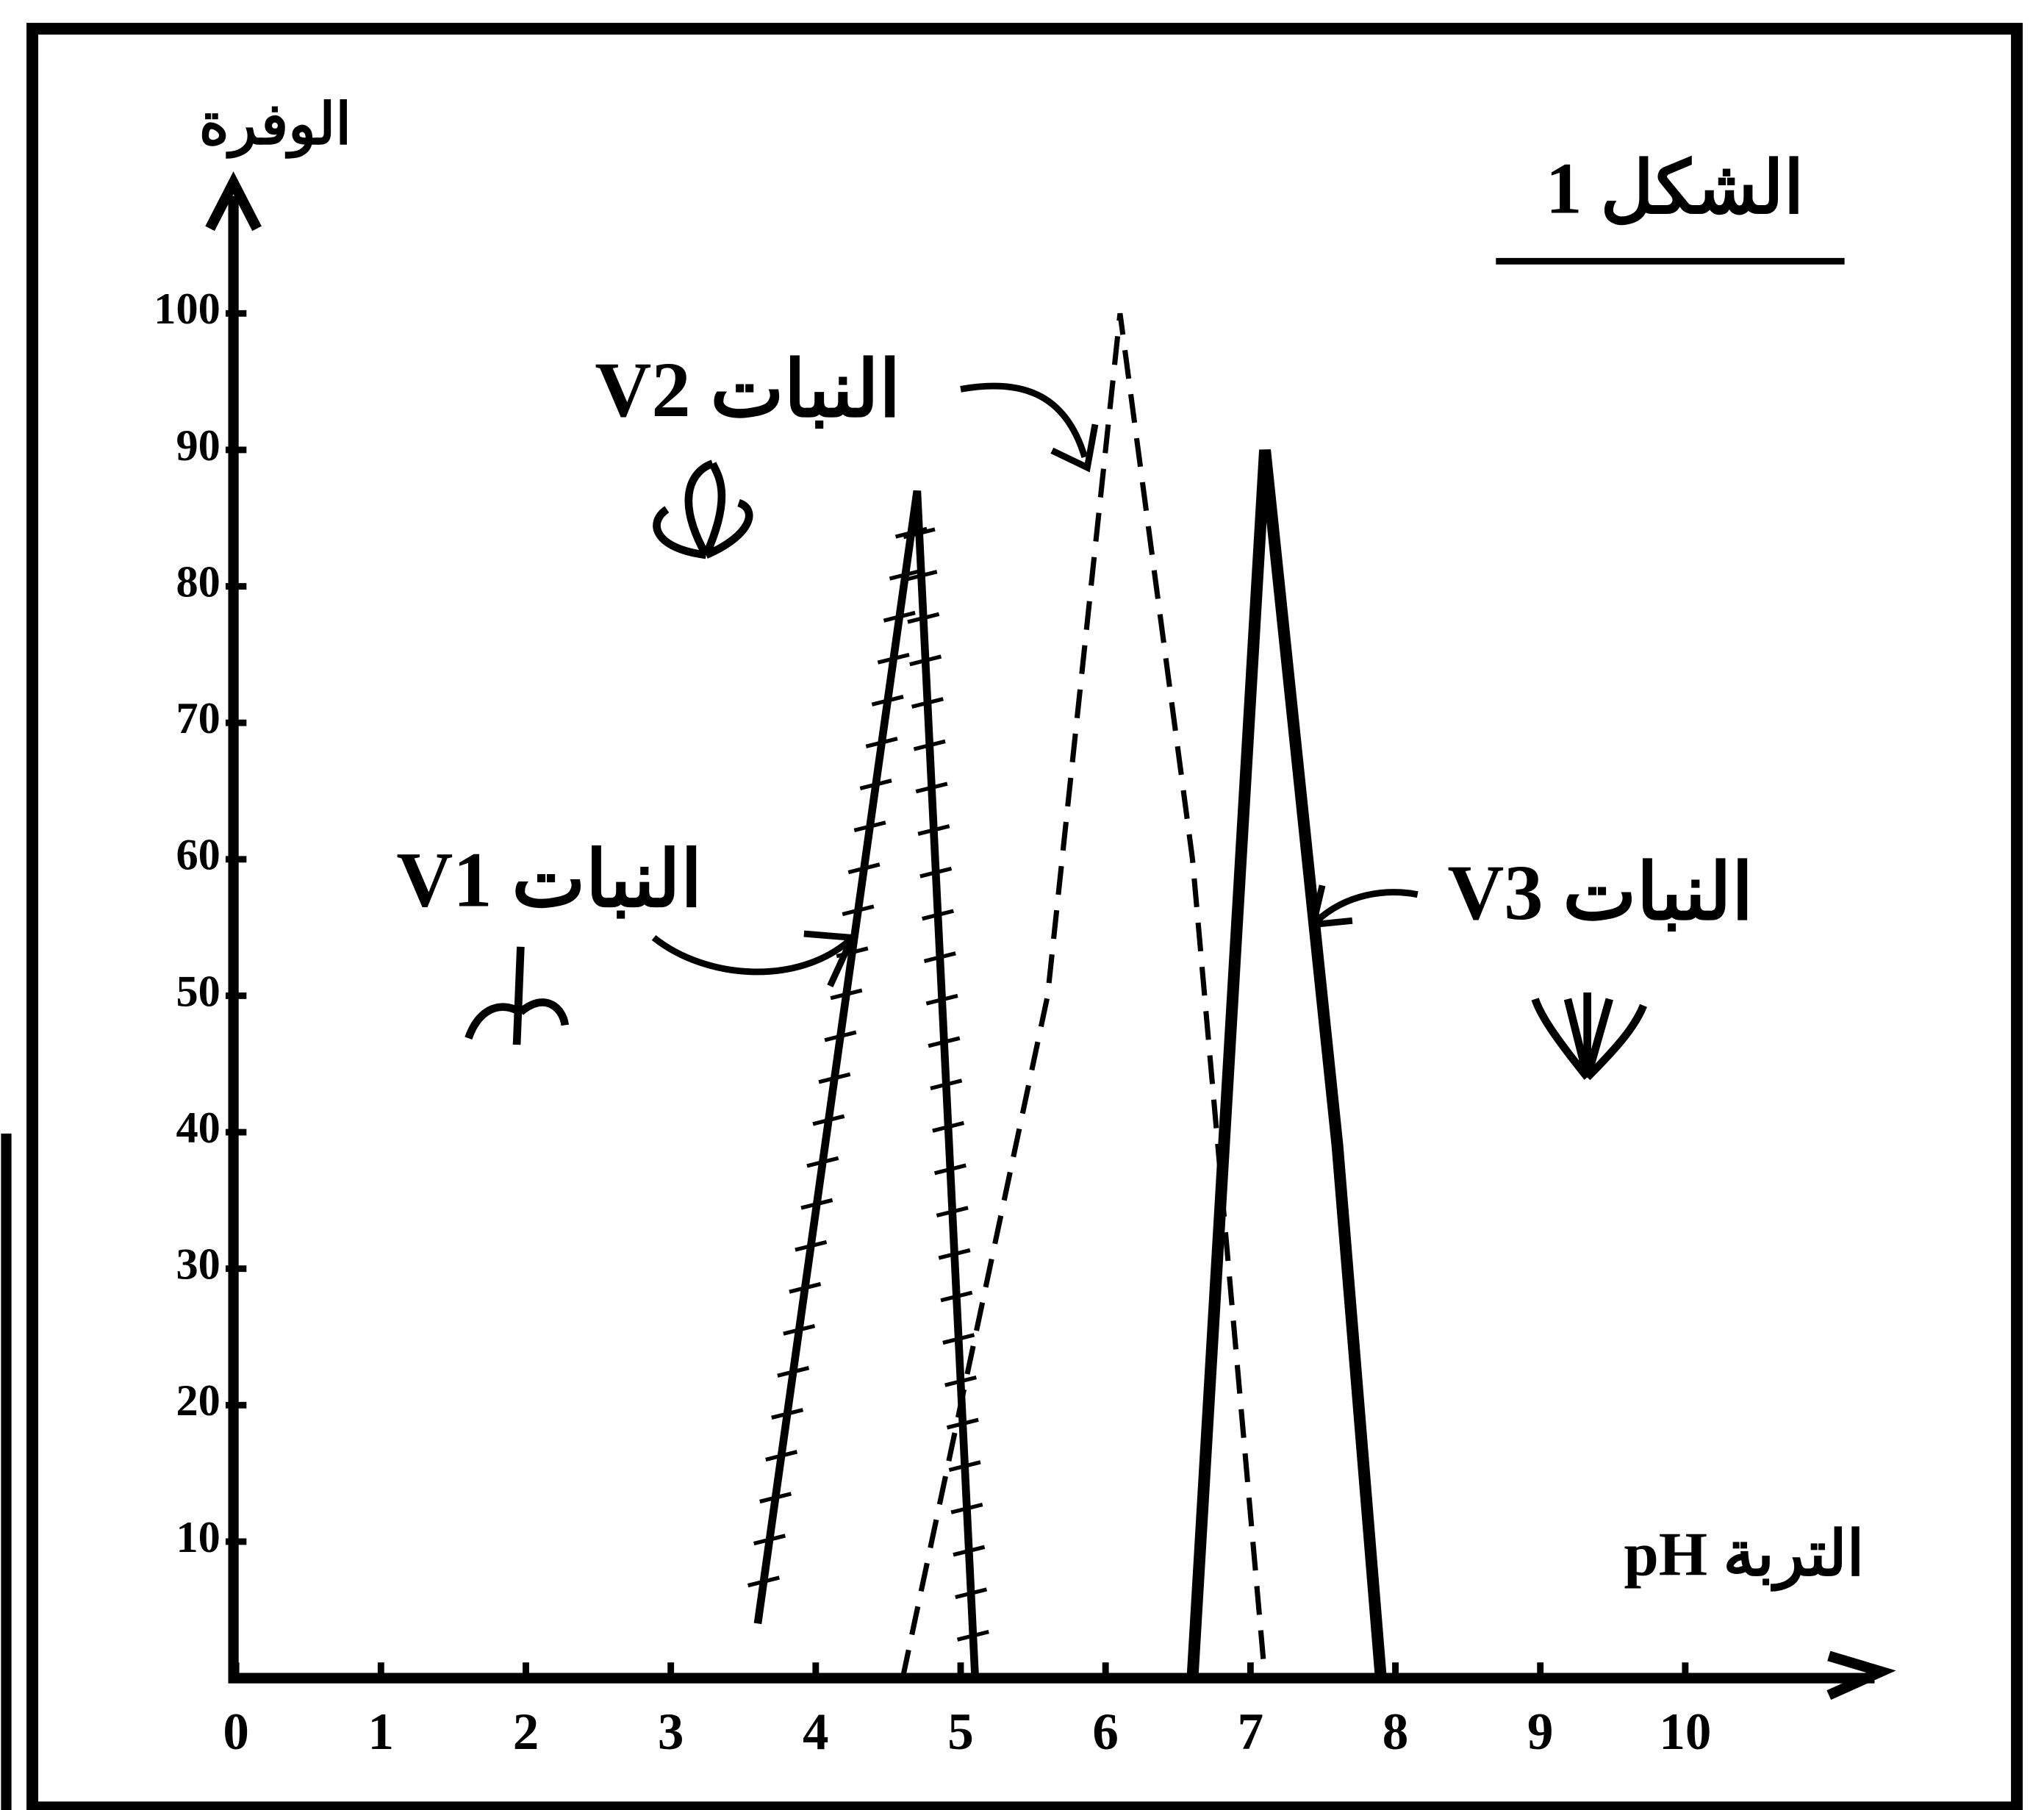  Describe the element at coordinates (1074, 448) in the screenshot. I see `label-arrow-head` at that location.